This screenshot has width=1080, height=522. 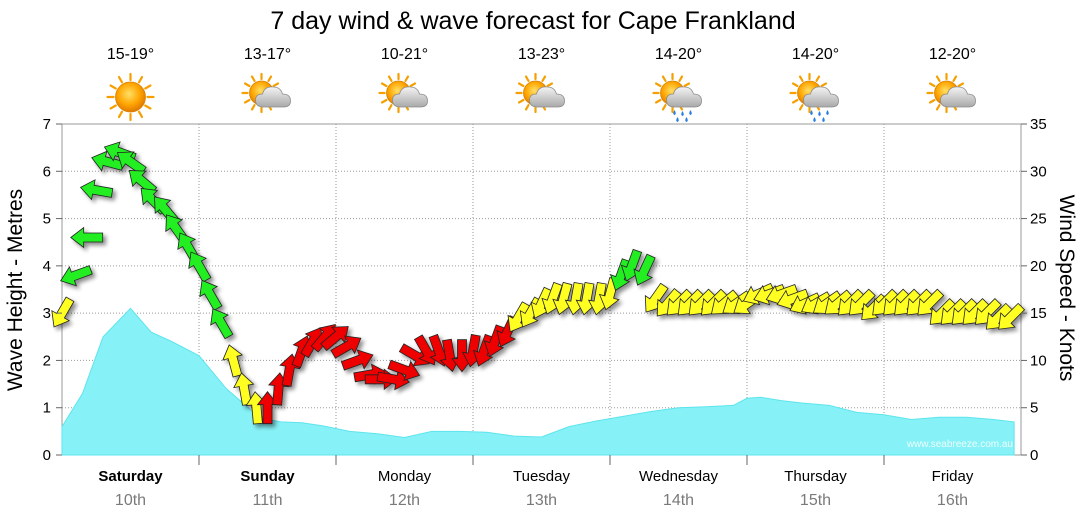 What do you see at coordinates (1034, 408) in the screenshot?
I see `right-tick-label: 5` at bounding box center [1034, 408].